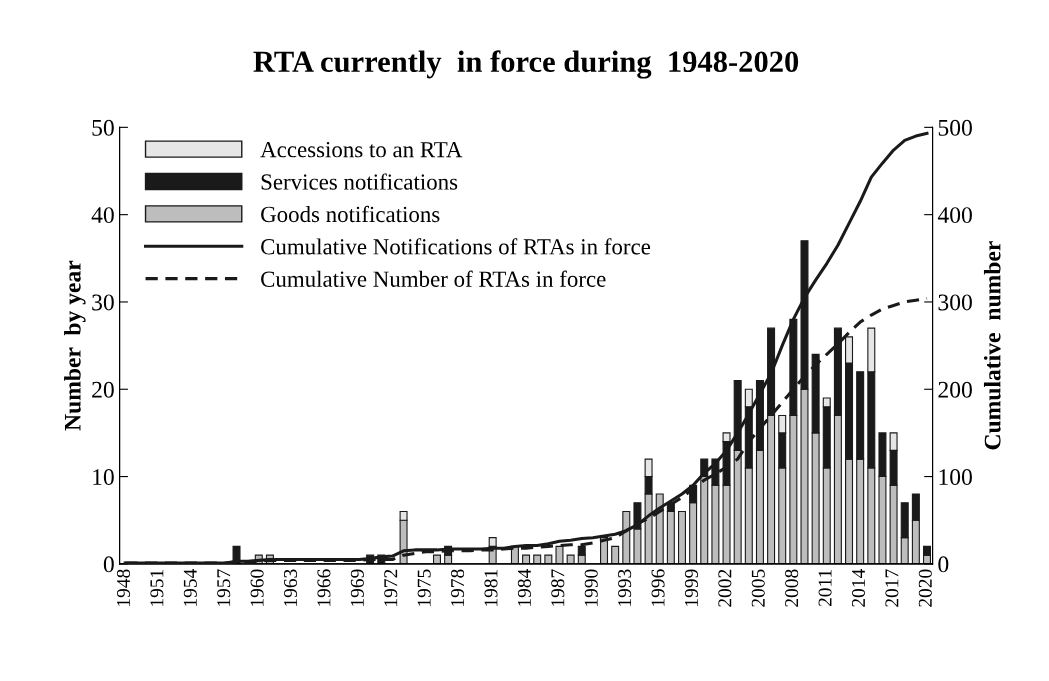 This screenshot has height=681, width=1049. Describe the element at coordinates (925, 588) in the screenshot. I see `x-tick-label: 2020` at that location.